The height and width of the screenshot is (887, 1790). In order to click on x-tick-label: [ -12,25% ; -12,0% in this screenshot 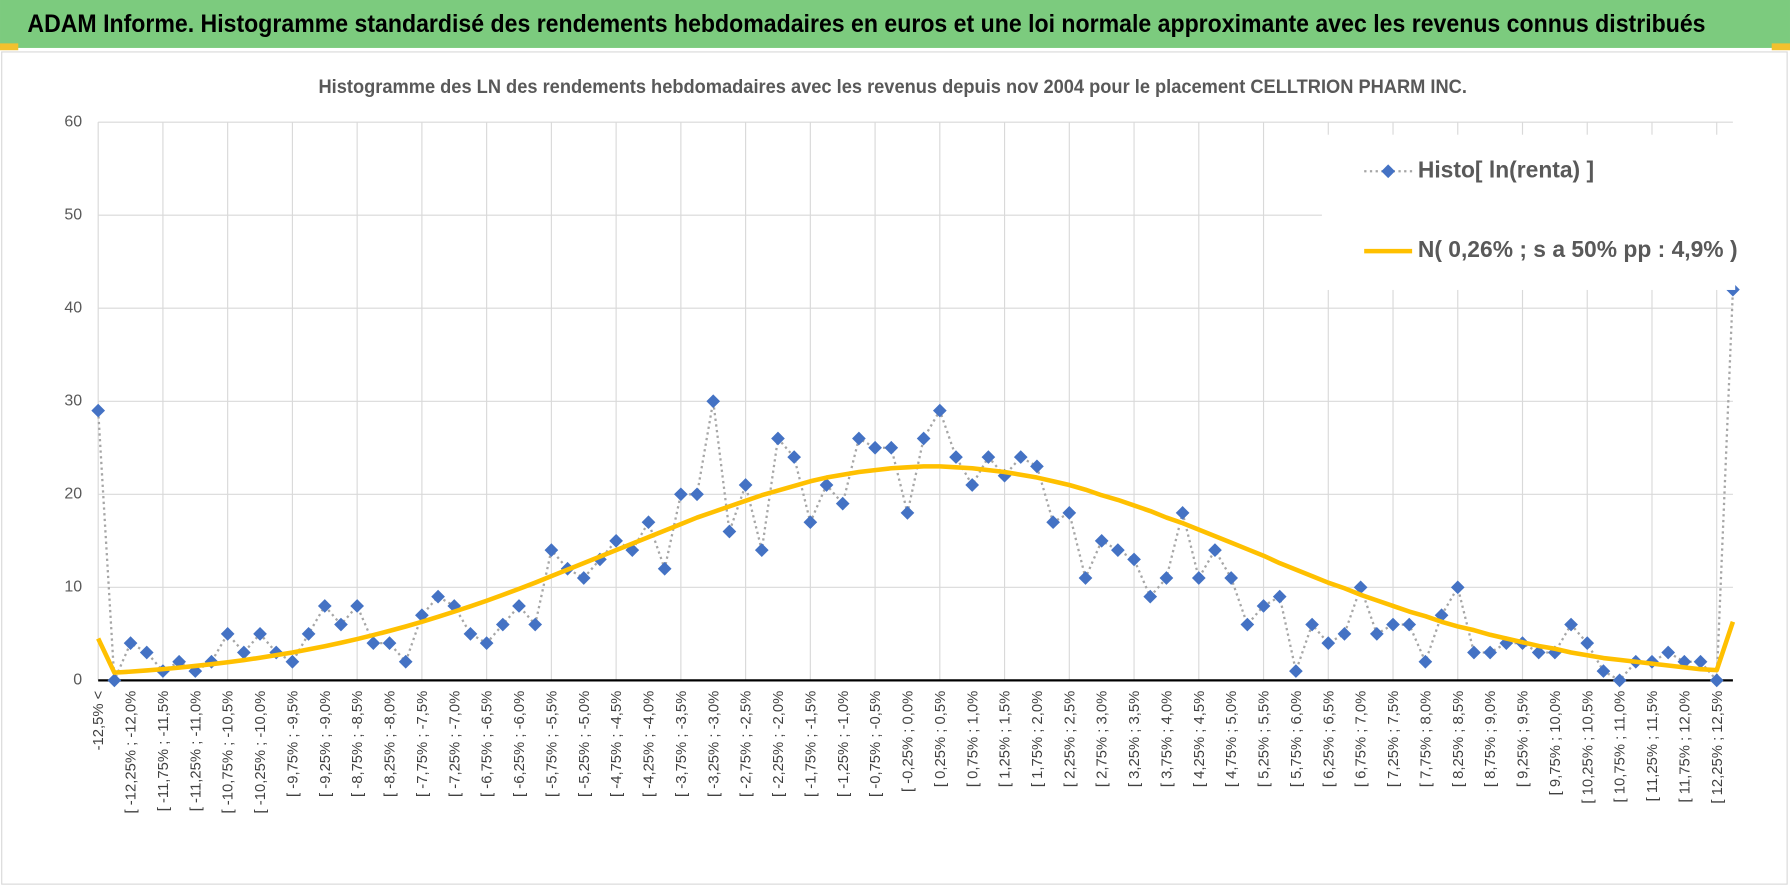, I will do `click(132, 752)`.